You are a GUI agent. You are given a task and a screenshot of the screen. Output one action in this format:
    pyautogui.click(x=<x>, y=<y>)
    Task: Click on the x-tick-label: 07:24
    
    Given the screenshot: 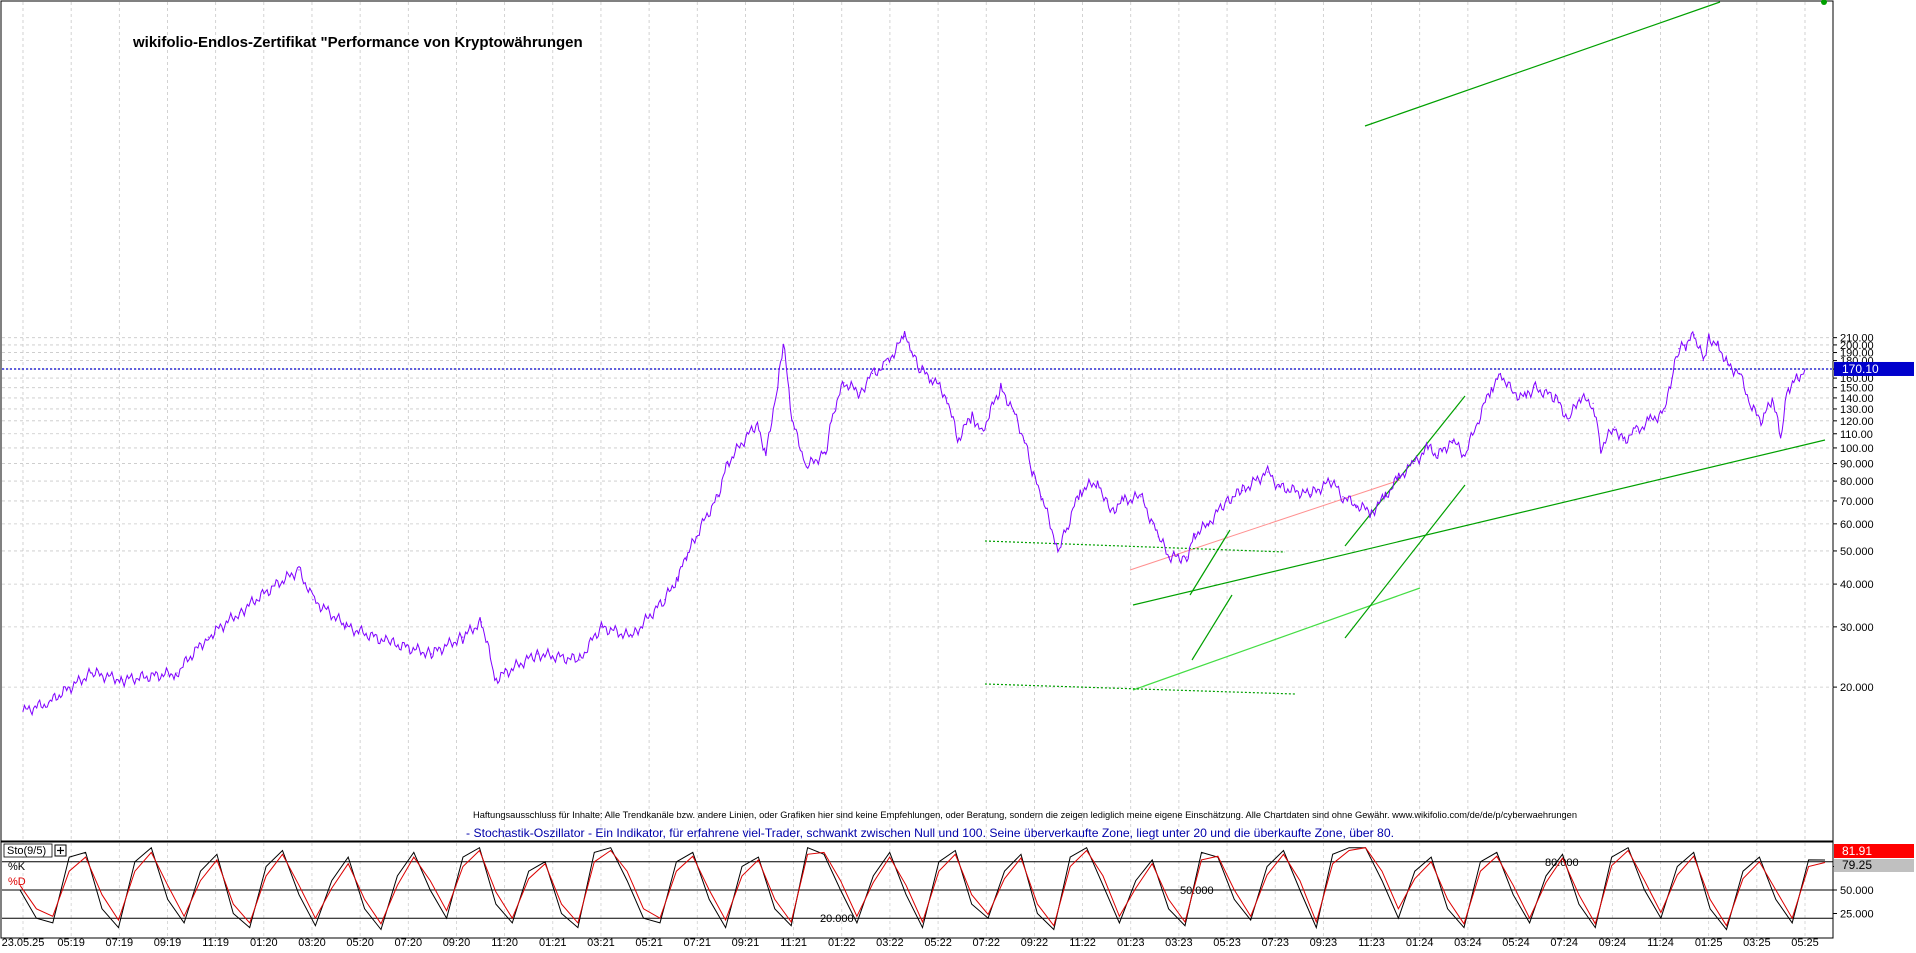 What is the action you would take?
    pyautogui.click(x=1564, y=942)
    